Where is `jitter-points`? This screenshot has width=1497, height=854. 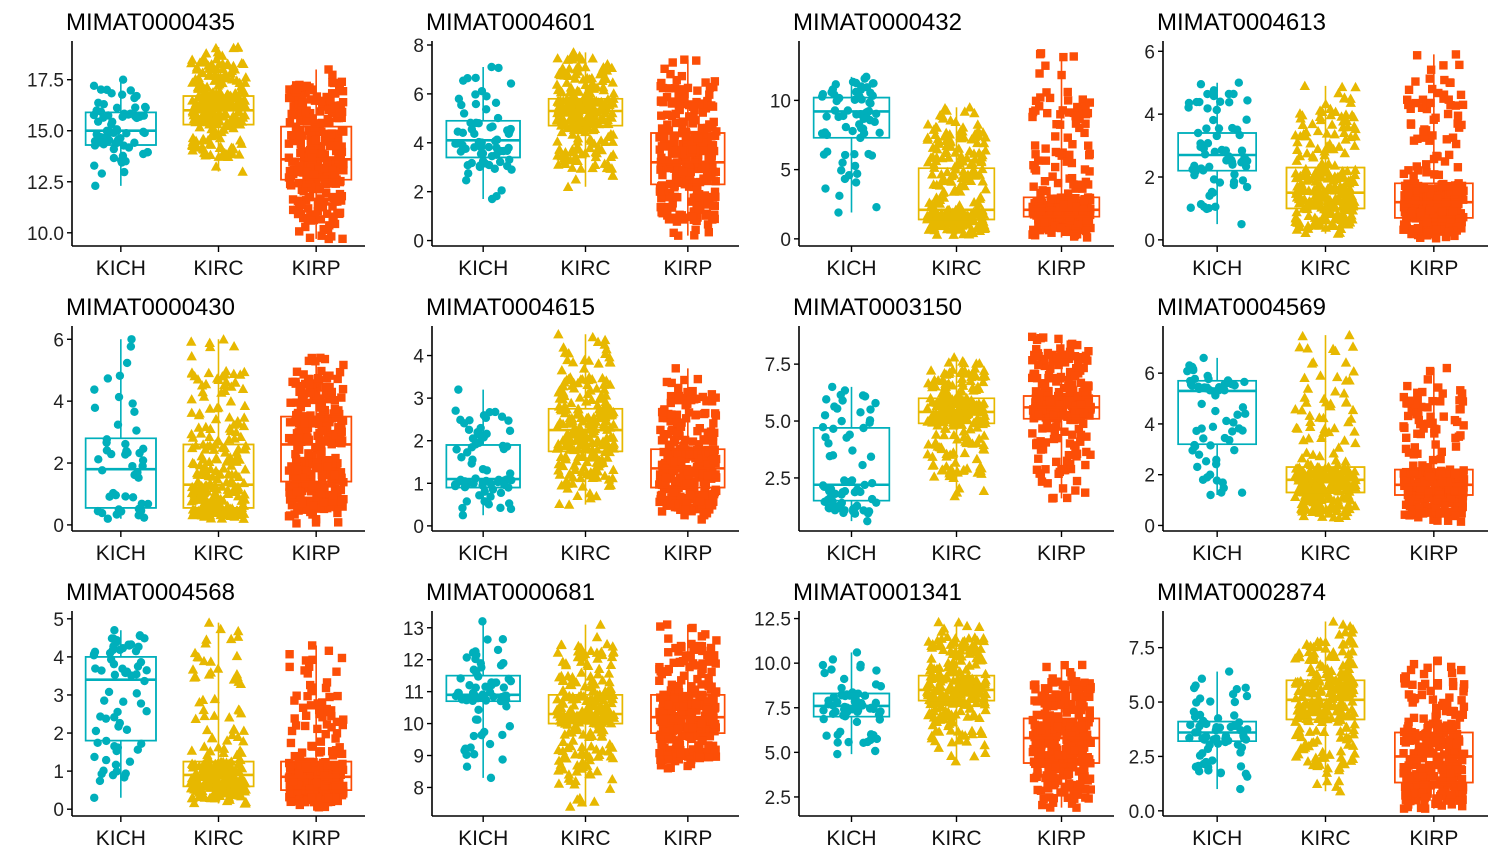
jitter-points is located at coordinates (849, 454).